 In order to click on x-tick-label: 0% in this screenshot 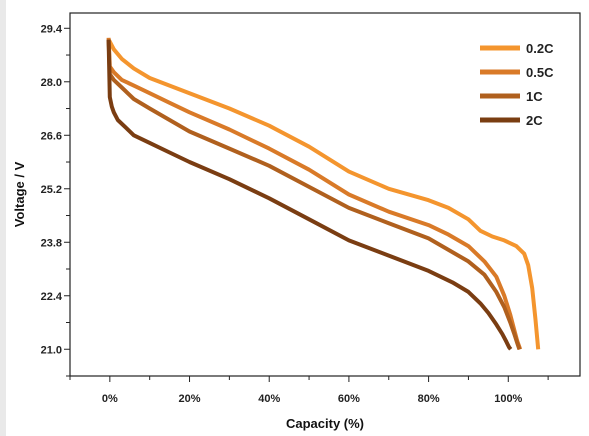, I will do `click(110, 399)`.